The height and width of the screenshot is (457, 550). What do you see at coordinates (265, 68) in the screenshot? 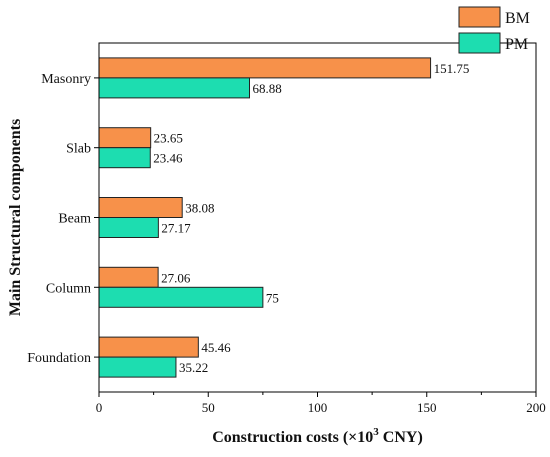
I see `bar-bm-masonry` at bounding box center [265, 68].